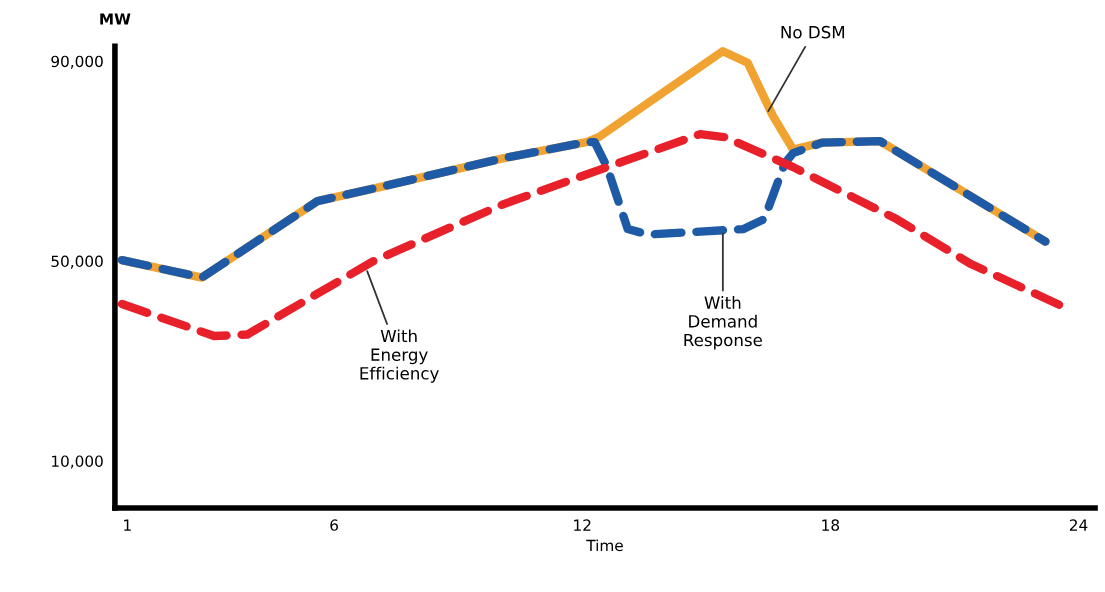 This screenshot has width=1105, height=592. I want to click on x-tick-label: 18, so click(831, 525).